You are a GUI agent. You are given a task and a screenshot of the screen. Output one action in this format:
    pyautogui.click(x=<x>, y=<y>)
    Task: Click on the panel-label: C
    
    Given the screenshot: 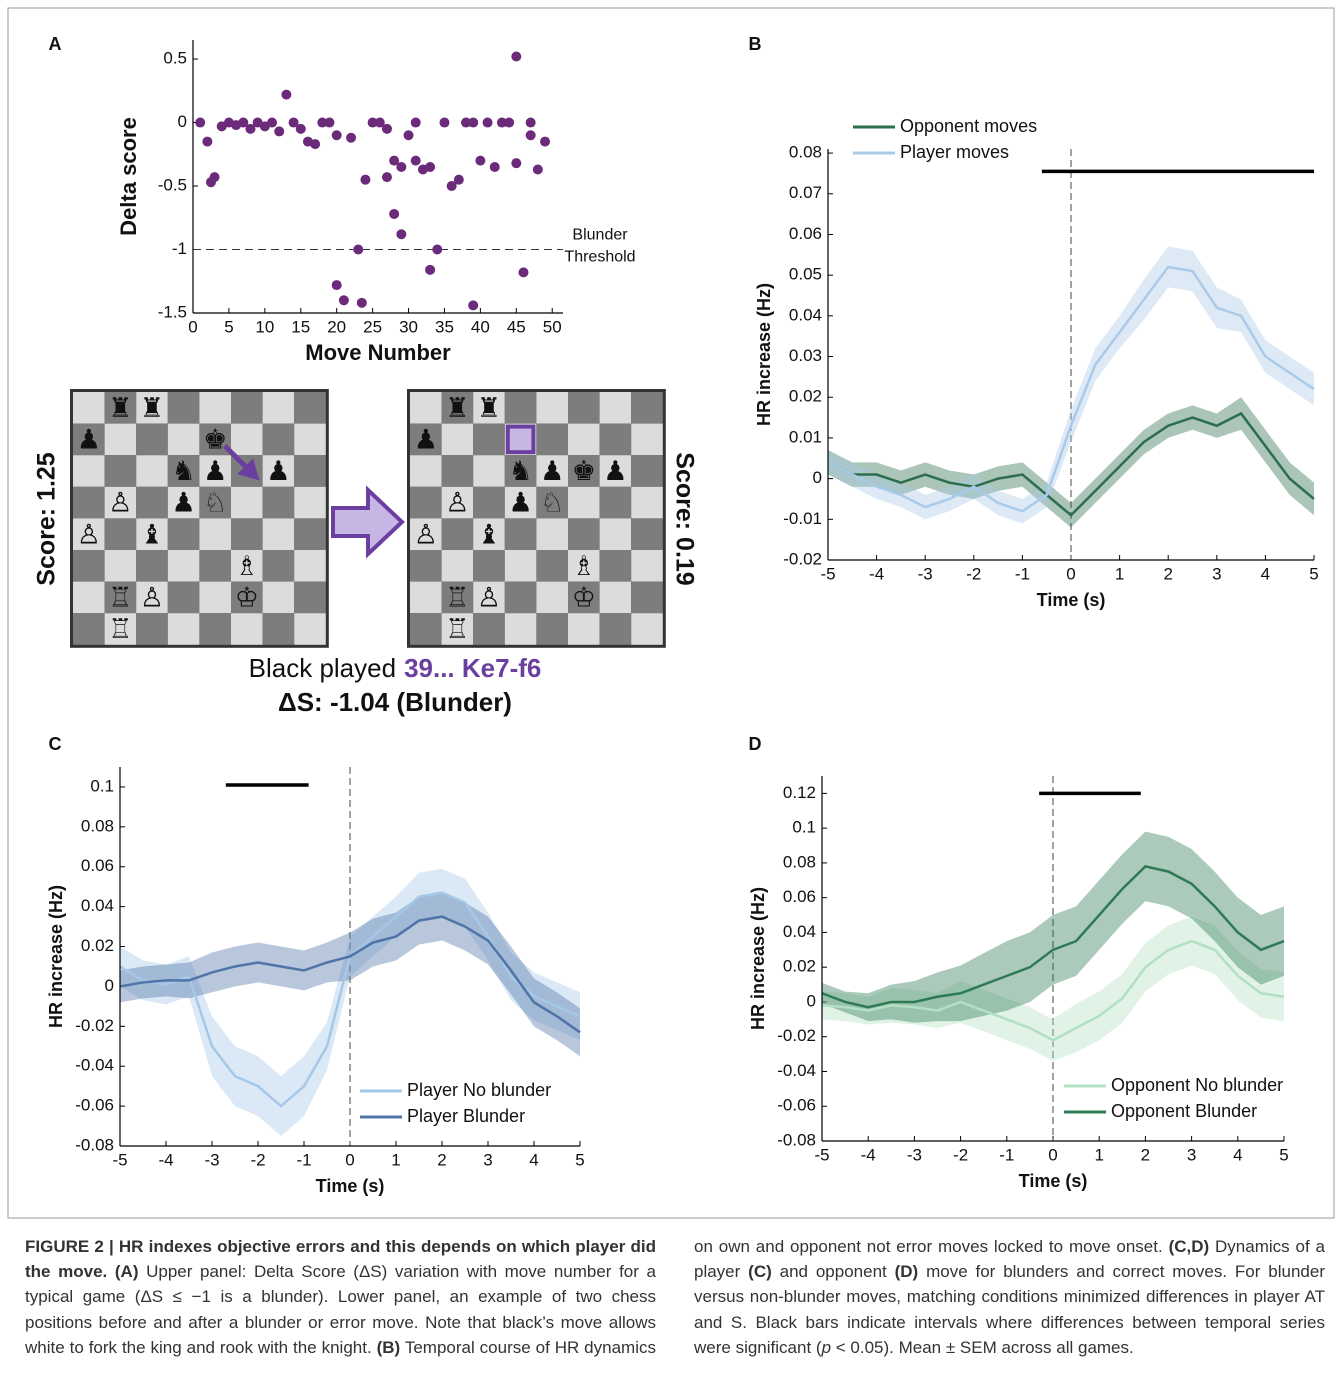 What is the action you would take?
    pyautogui.click(x=55, y=744)
    